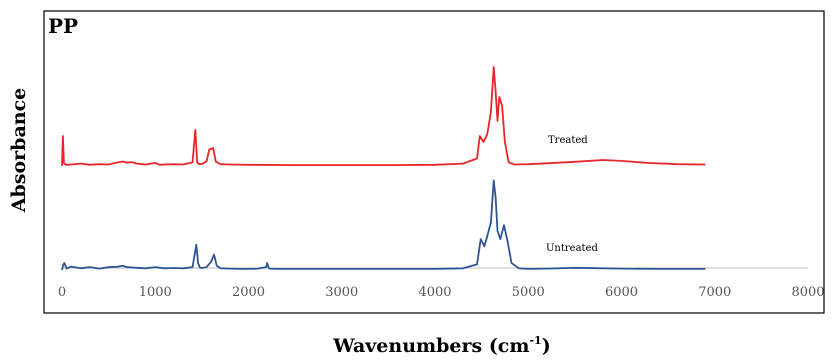 This screenshot has width=835, height=361. Describe the element at coordinates (528, 292) in the screenshot. I see `x-tick-label: 5000` at that location.